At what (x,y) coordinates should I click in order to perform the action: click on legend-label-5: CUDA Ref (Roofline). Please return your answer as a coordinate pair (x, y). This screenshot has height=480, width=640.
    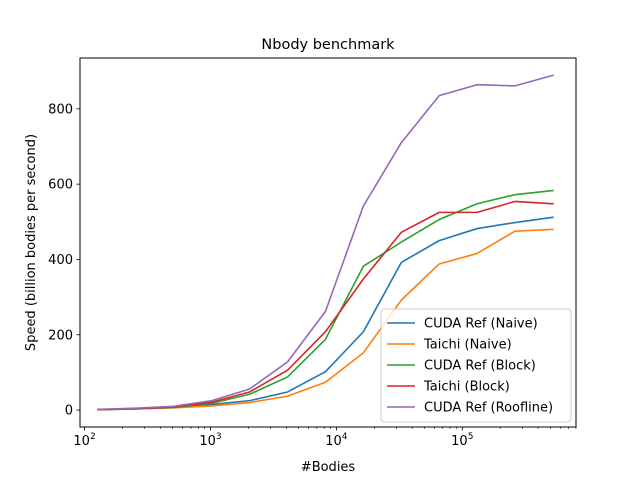
    Looking at the image, I should click on (488, 408).